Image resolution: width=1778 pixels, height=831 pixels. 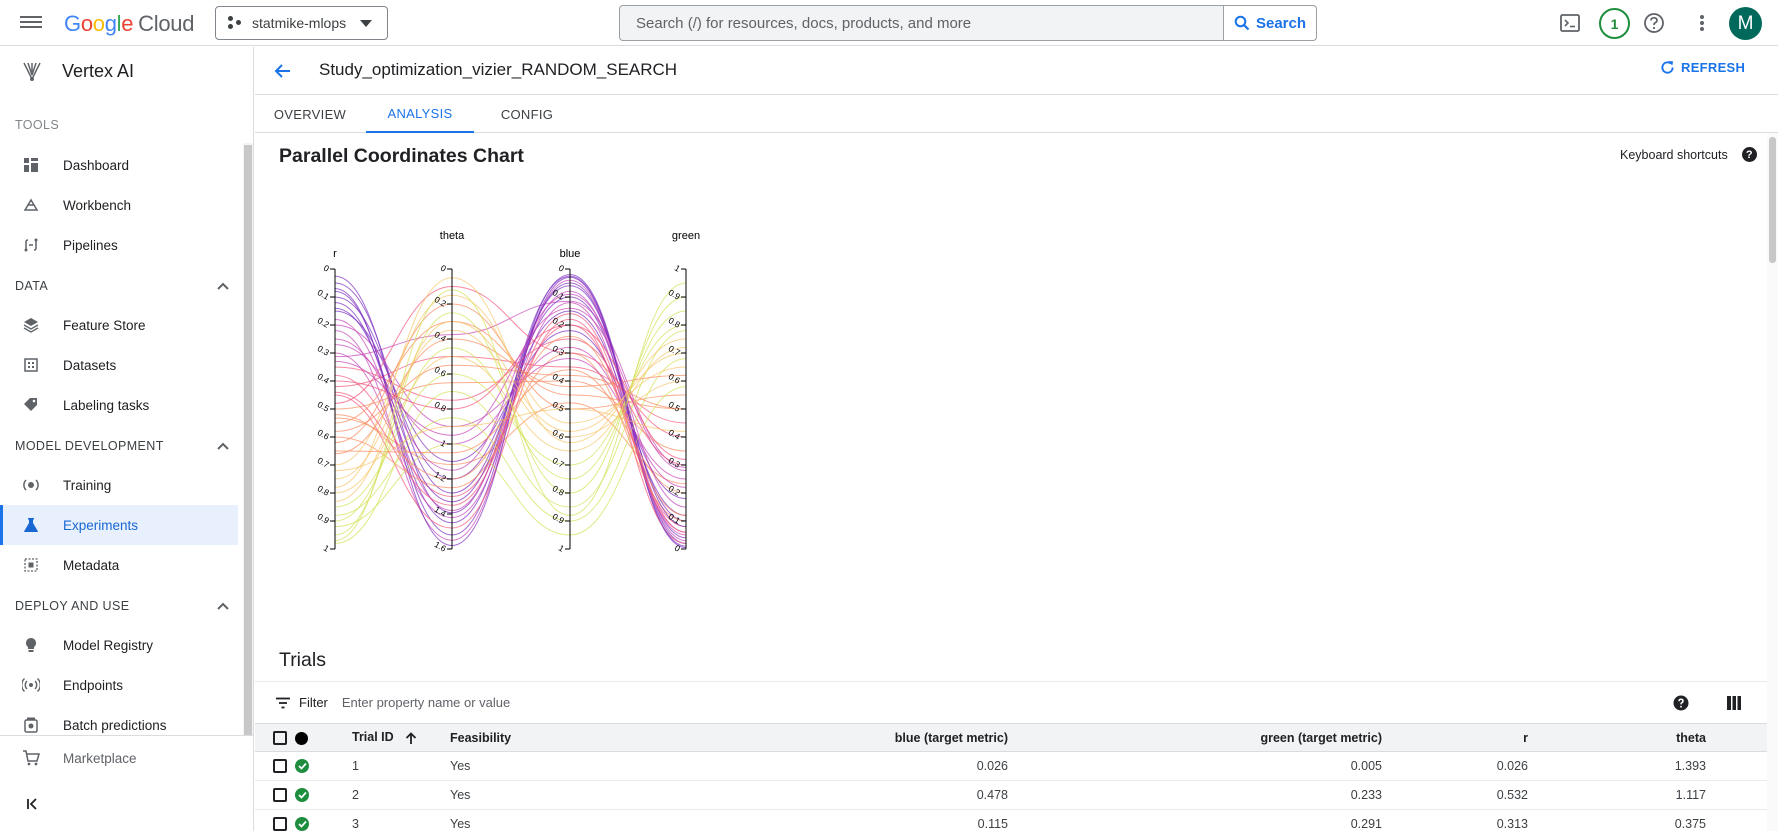 What do you see at coordinates (119, 645) in the screenshot?
I see `sidebar-item-model-registry: Model Registry` at bounding box center [119, 645].